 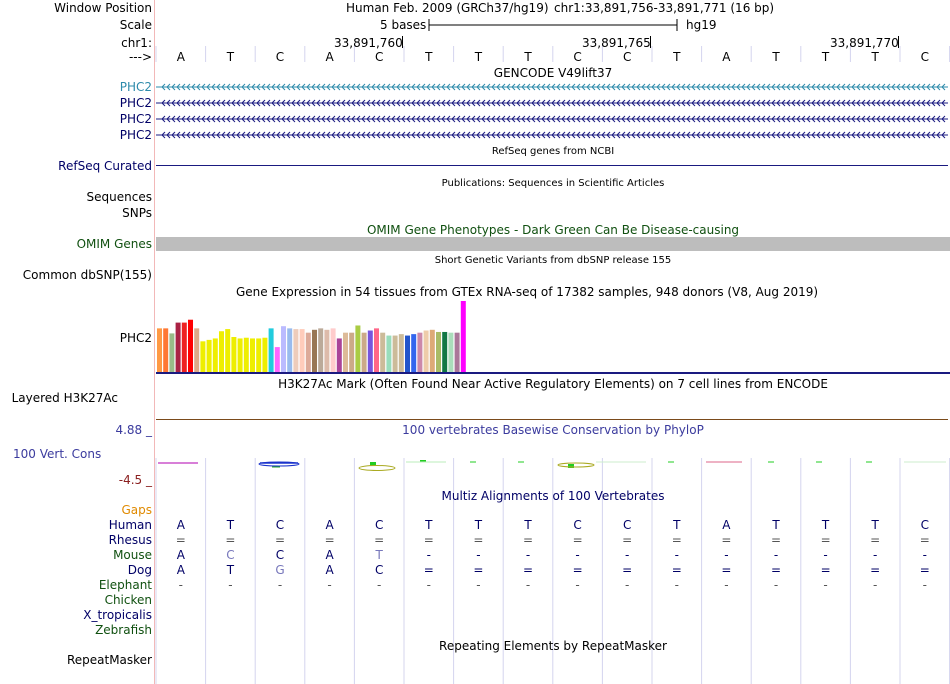 What do you see at coordinates (87, 275) in the screenshot?
I see `dbsnp-label: Common dbSNP(155)` at bounding box center [87, 275].